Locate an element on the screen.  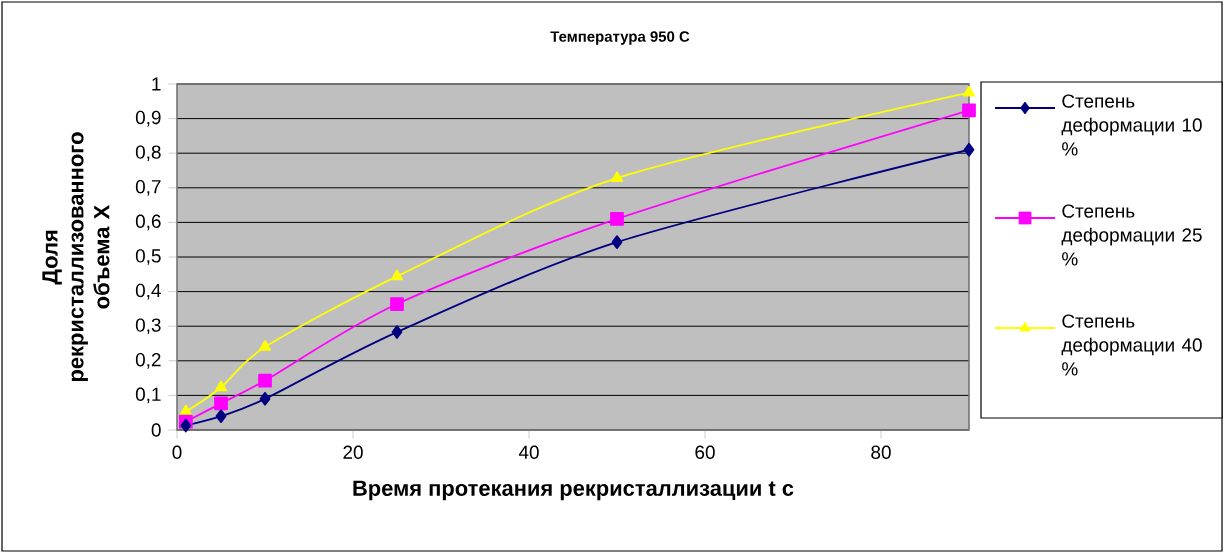
y-tick-label: 0,6 is located at coordinates (148, 222).